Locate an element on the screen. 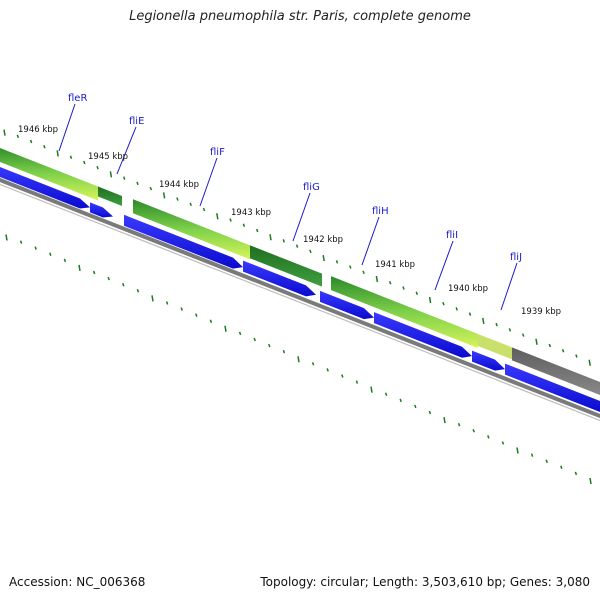  gene-label-fliI: fliI is located at coordinates (452, 235).